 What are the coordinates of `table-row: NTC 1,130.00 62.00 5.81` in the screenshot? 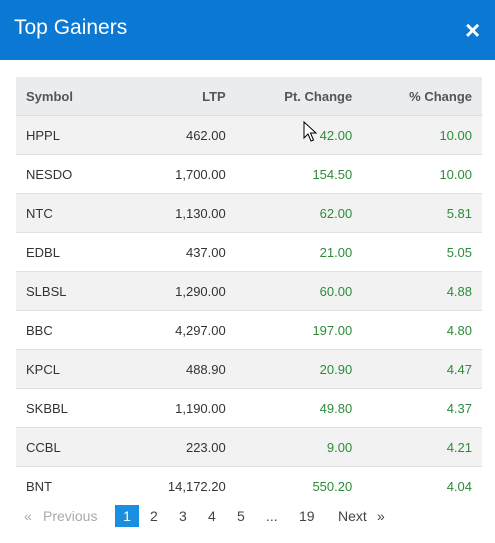 It's located at (249, 213).